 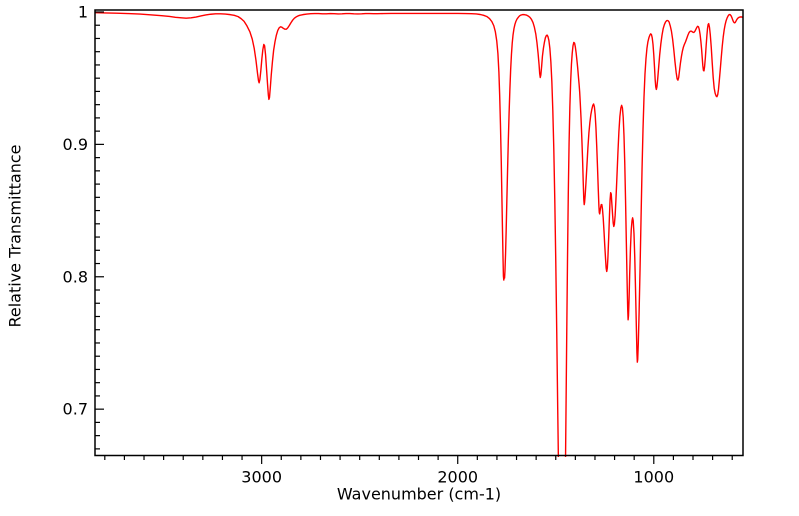 I want to click on x-axis-label: Wavenumber (cm-1), so click(x=419, y=494).